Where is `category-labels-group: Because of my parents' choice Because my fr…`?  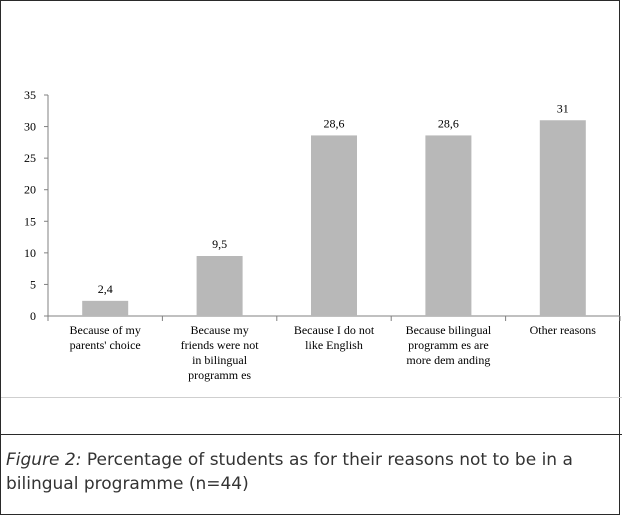
category-labels-group: Because of my parents' choice Because my fr… is located at coordinates (333, 352).